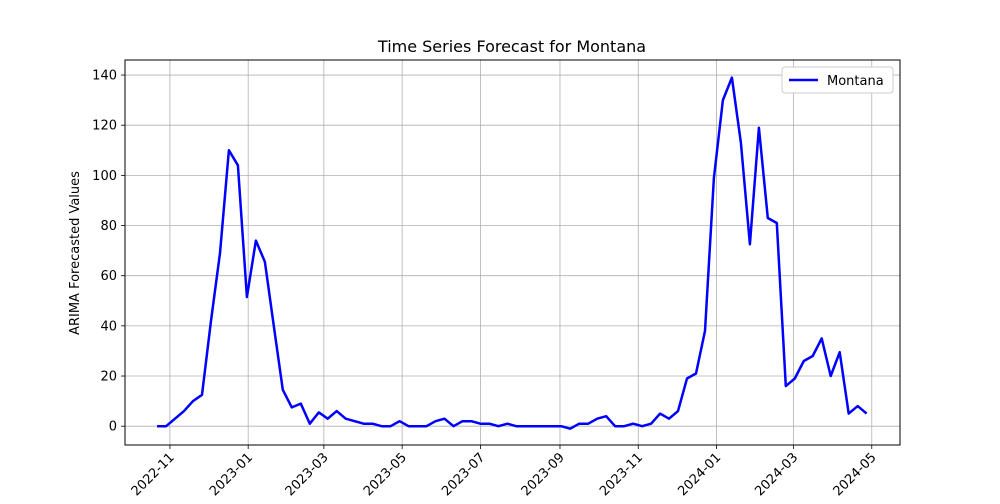 The width and height of the screenshot is (1000, 504). Describe the element at coordinates (108, 377) in the screenshot. I see `y-tick-label: 20` at that location.